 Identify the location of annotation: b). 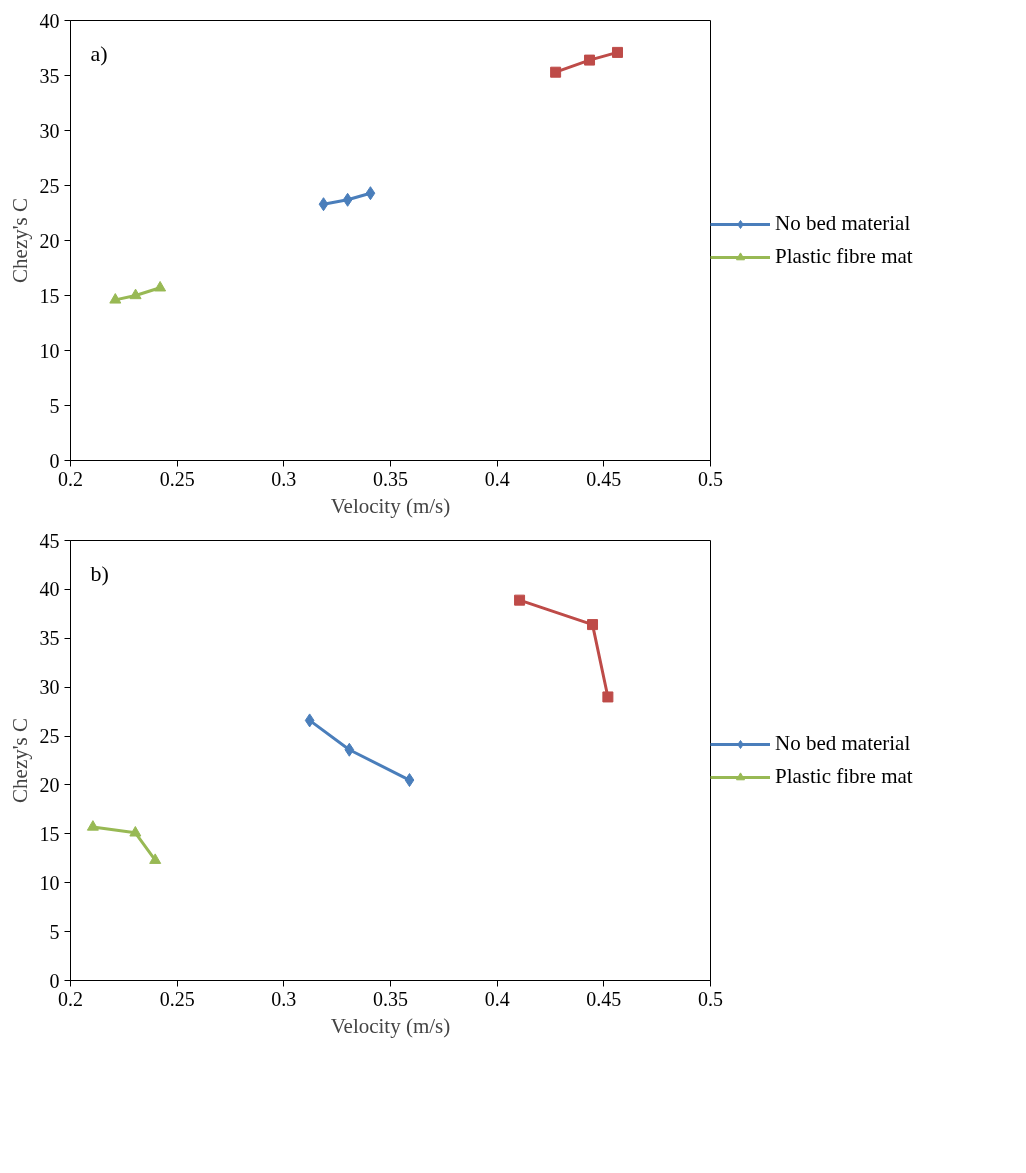
(99, 573).